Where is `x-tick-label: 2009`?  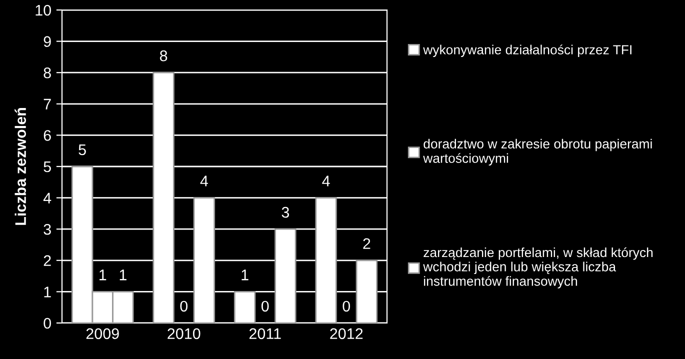
x-tick-label: 2009 is located at coordinates (102, 334).